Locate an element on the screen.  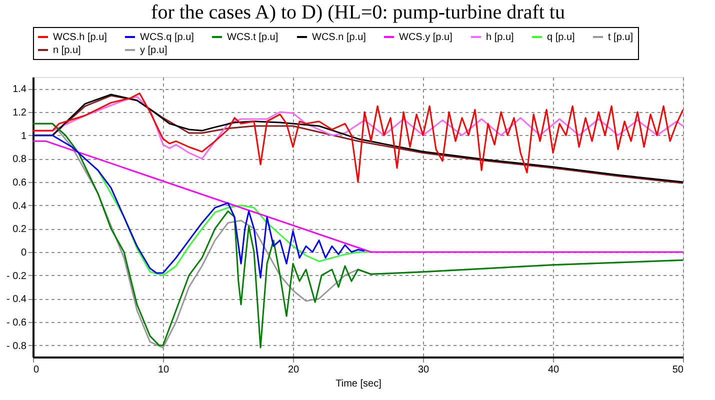
legend-label: t [p.u] is located at coordinates (621, 37).